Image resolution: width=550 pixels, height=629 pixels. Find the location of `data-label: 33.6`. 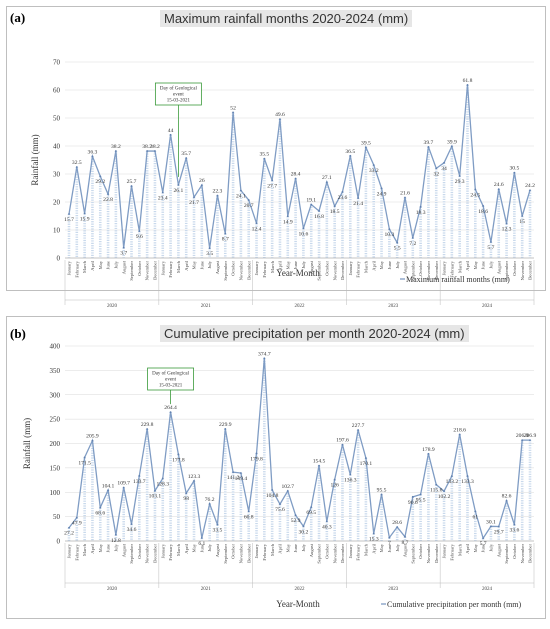

data-label: 33.6 is located at coordinates (514, 531).